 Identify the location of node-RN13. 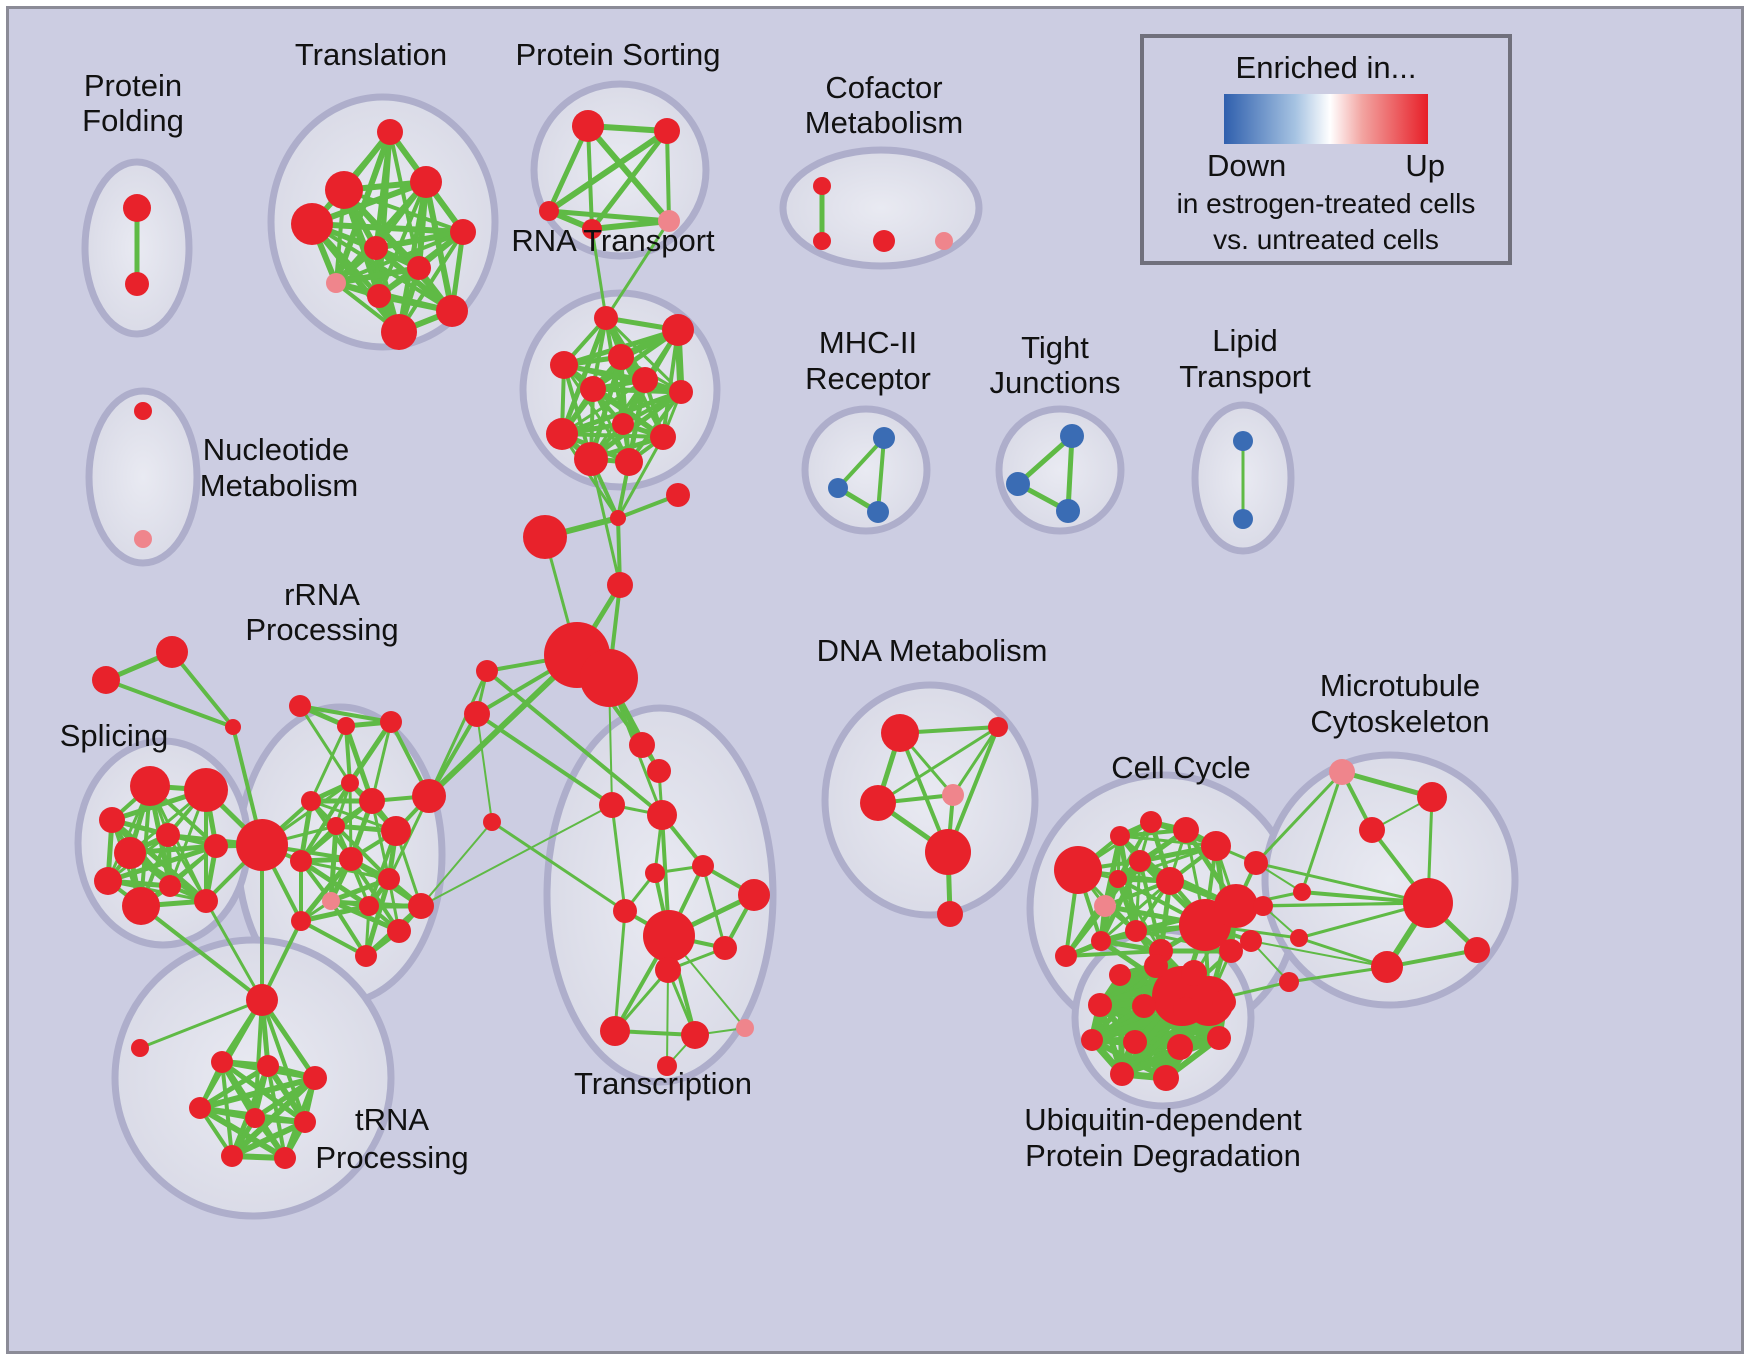
(369, 906).